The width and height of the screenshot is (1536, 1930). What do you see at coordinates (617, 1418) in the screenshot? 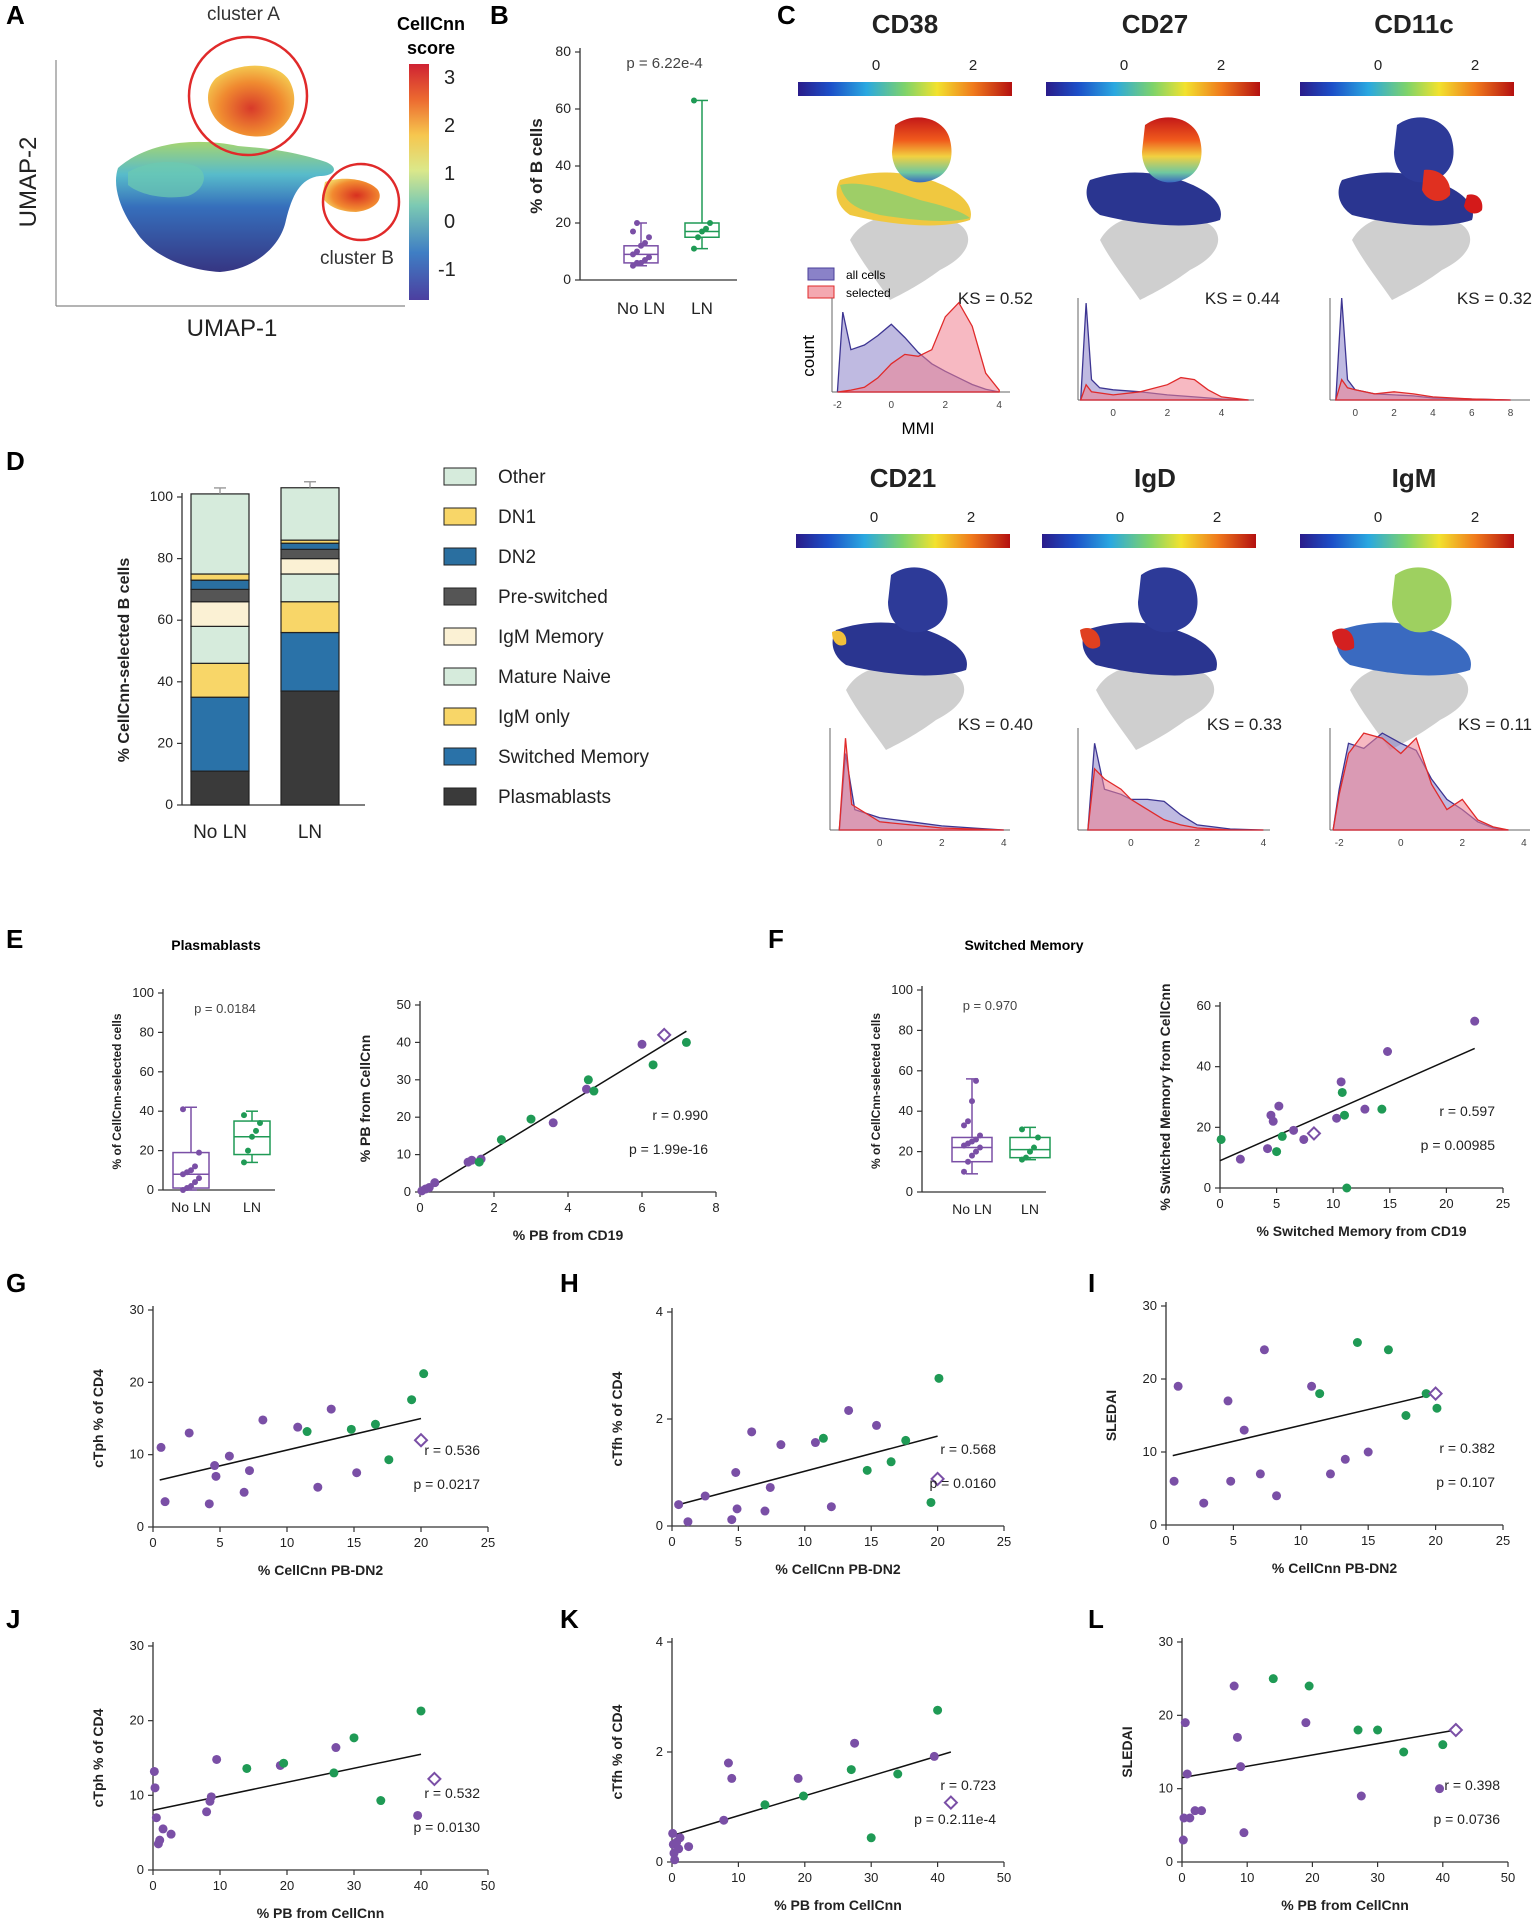
I see `scatter-y-label: cTfh % of CD4` at bounding box center [617, 1418].